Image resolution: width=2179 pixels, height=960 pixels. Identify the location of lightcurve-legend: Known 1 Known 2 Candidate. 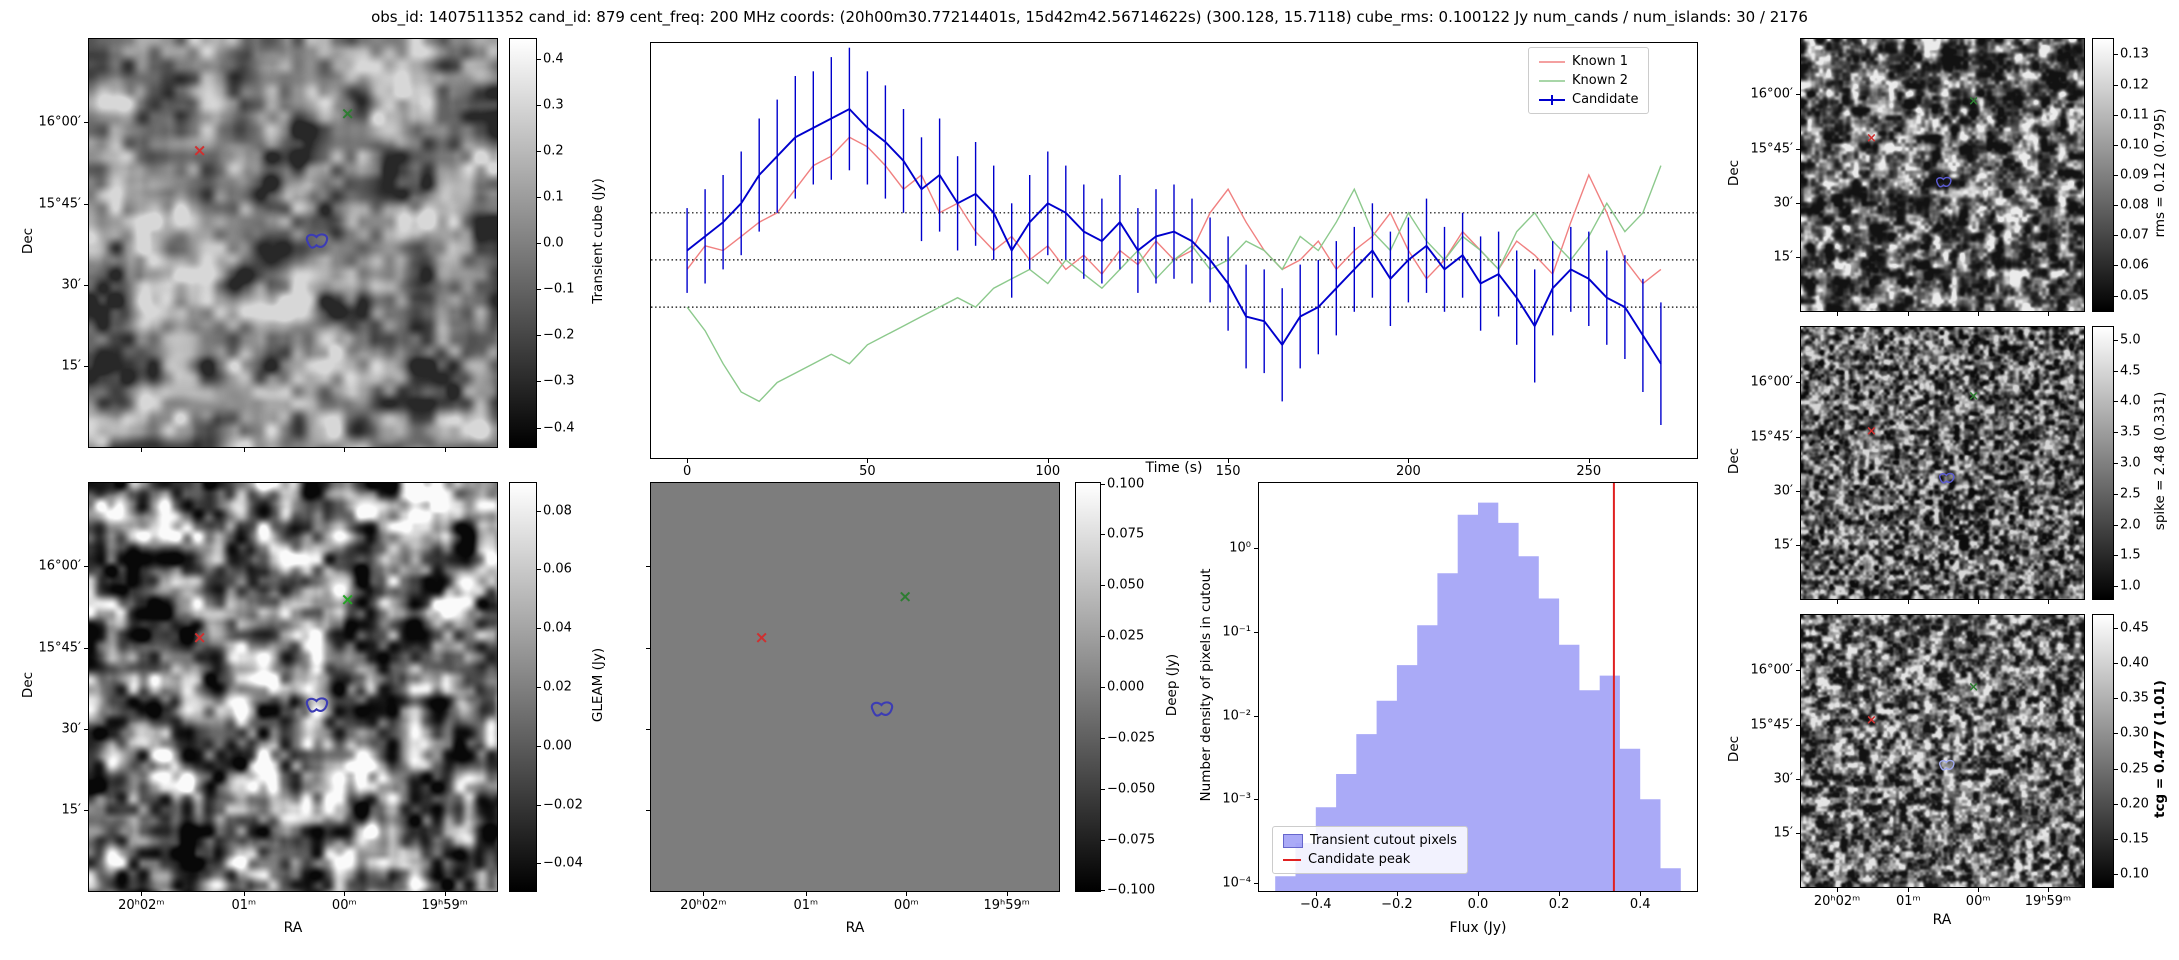
(1589, 80).